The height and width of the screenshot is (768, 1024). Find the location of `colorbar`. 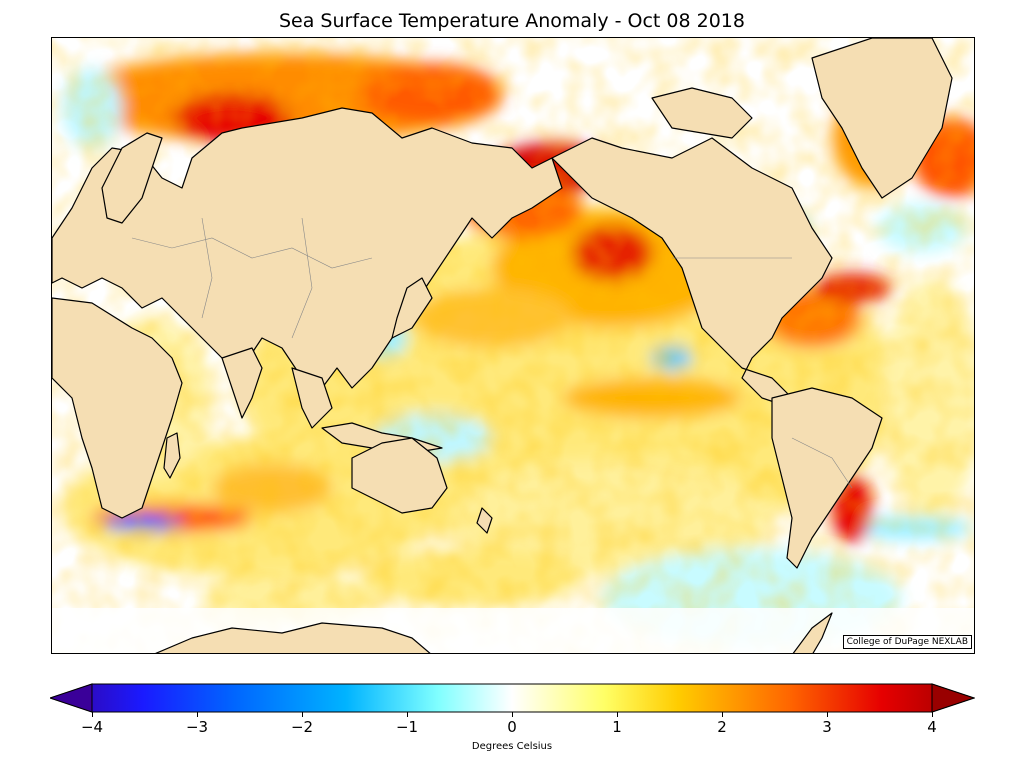

colorbar is located at coordinates (512, 698).